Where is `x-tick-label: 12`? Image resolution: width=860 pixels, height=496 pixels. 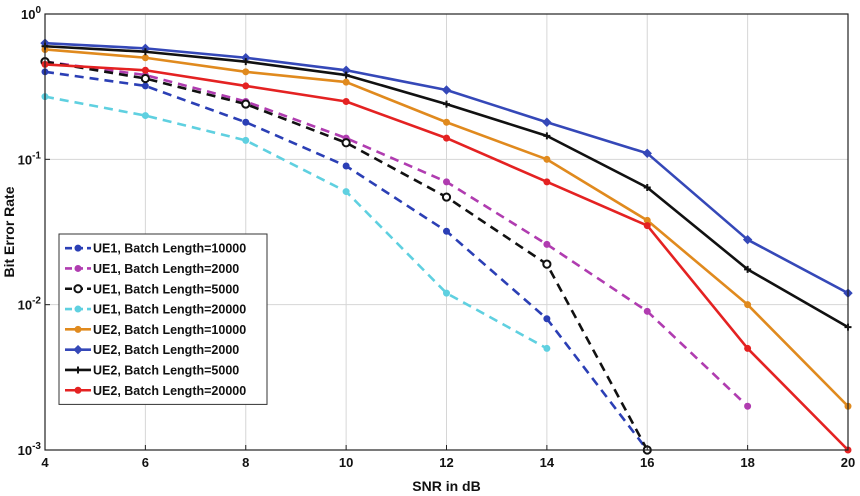 x-tick-label: 12 is located at coordinates (446, 462).